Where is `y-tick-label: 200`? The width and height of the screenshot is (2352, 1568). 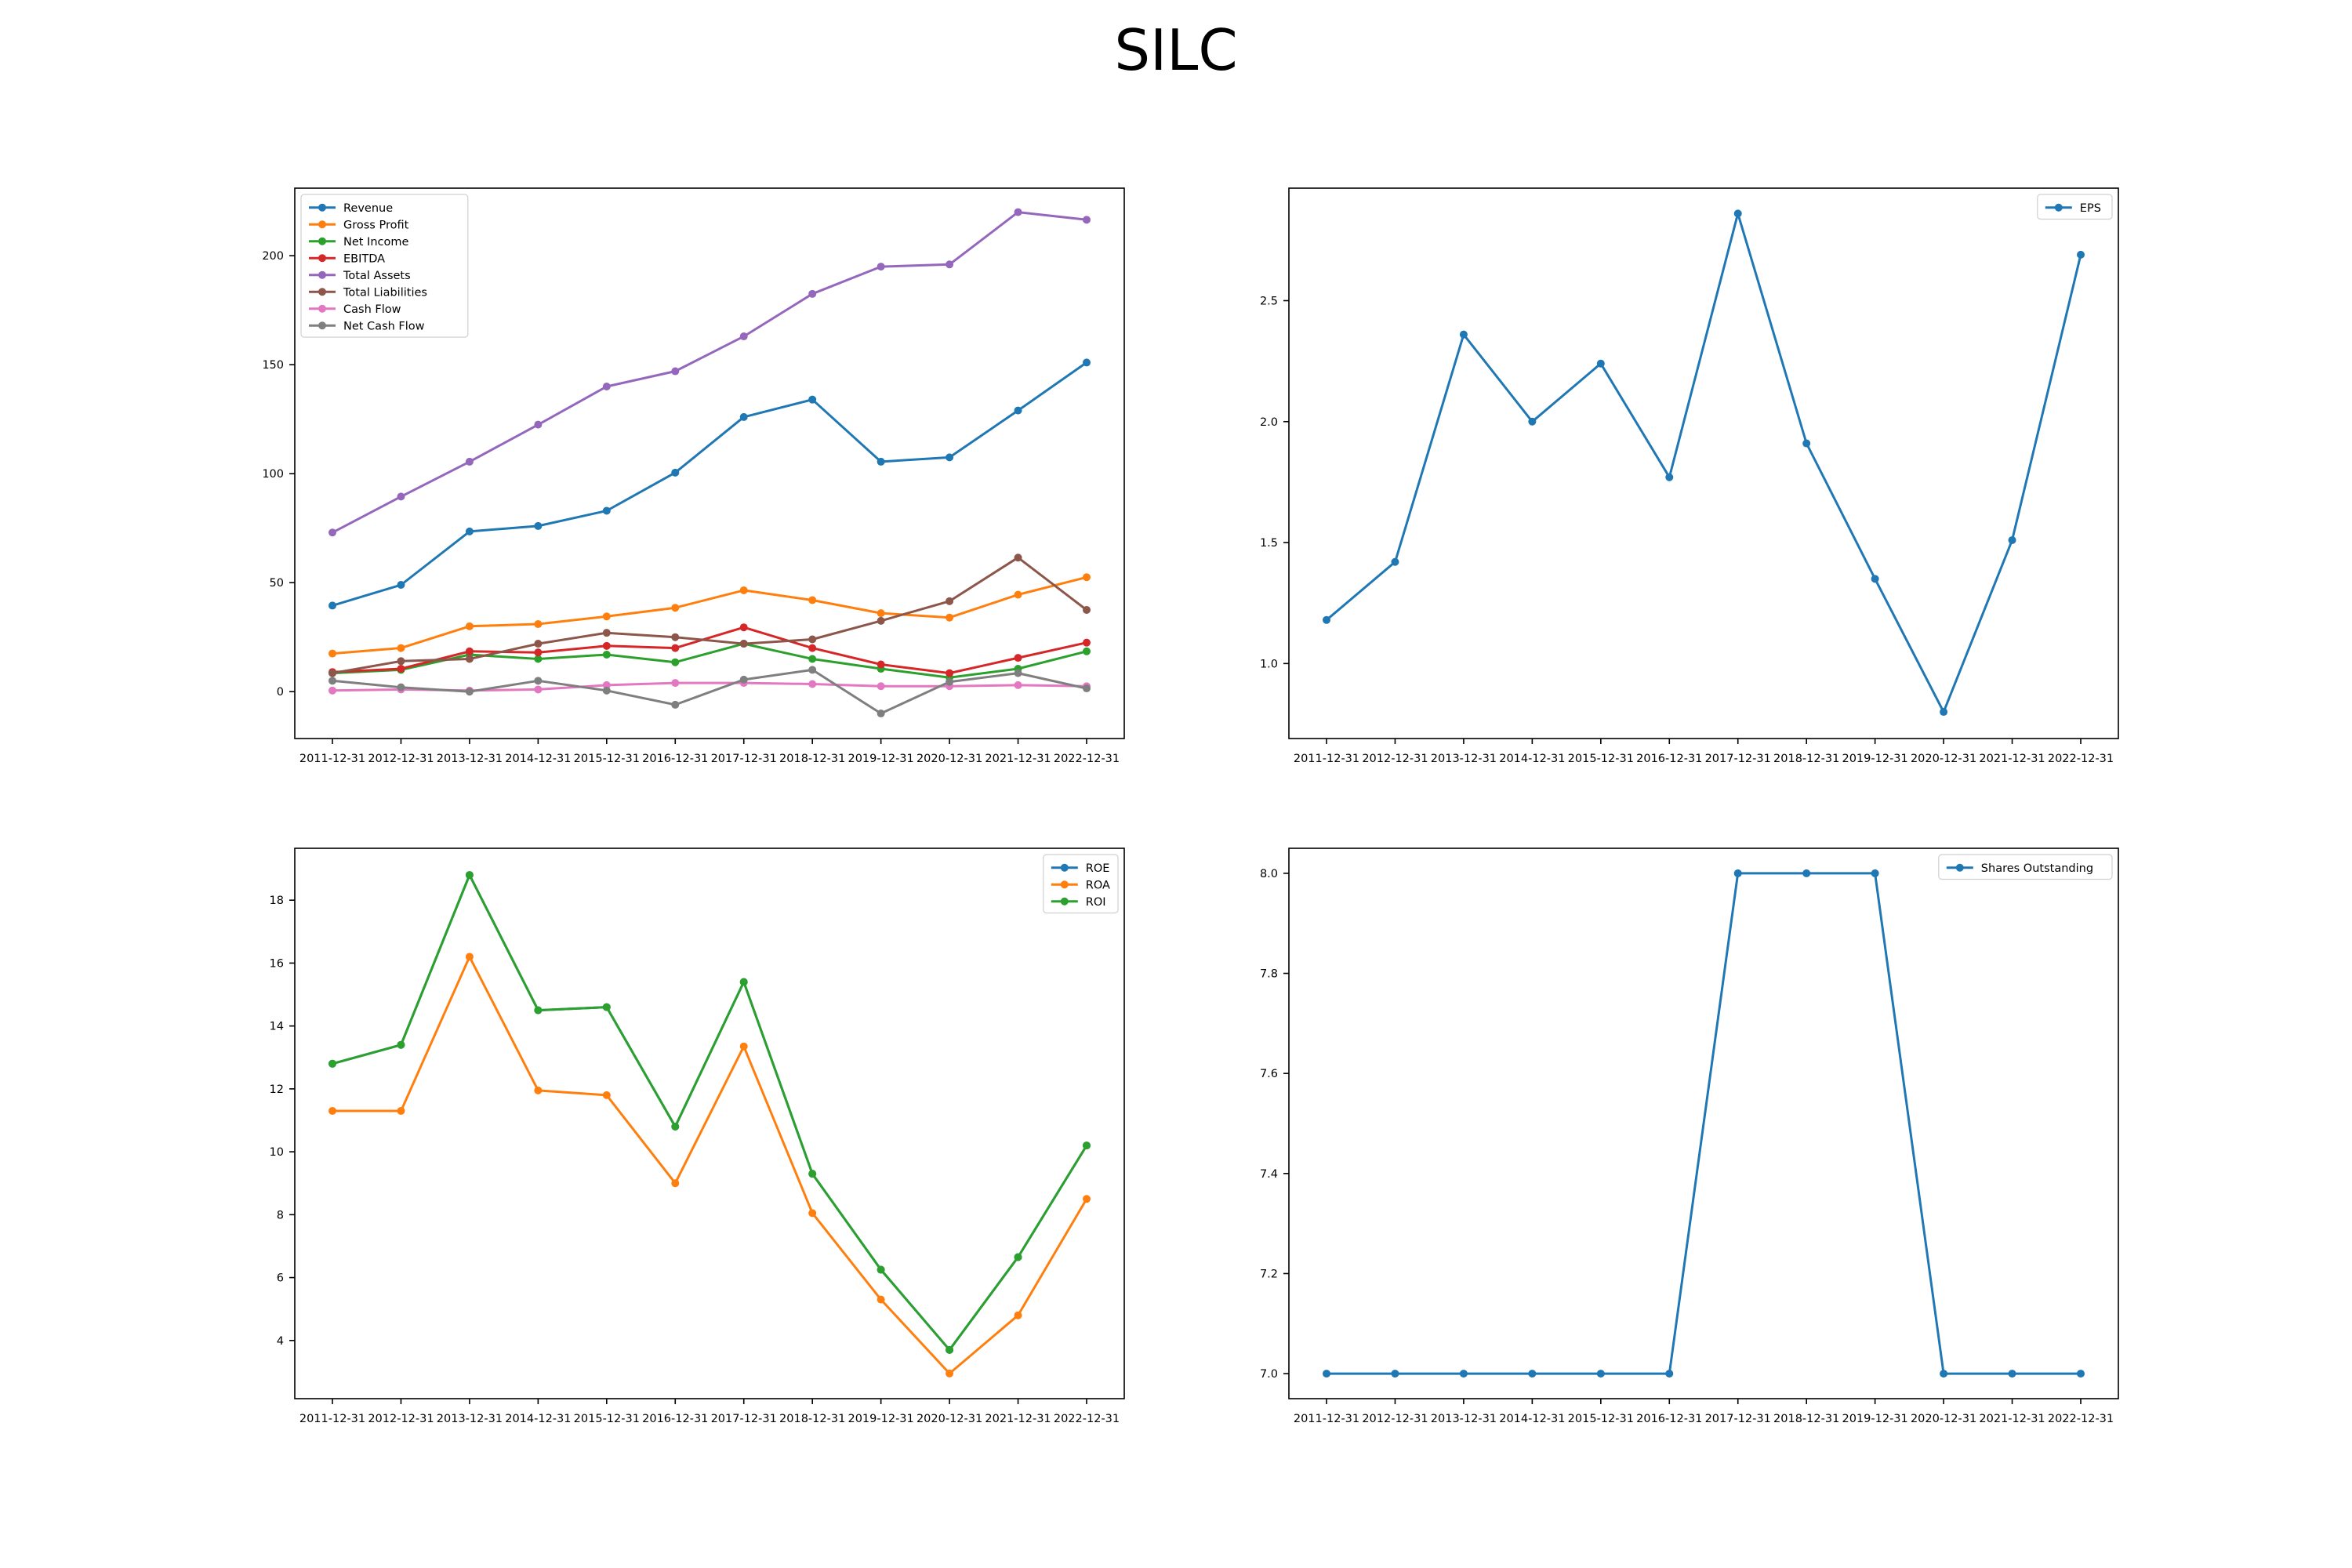 y-tick-label: 200 is located at coordinates (273, 256).